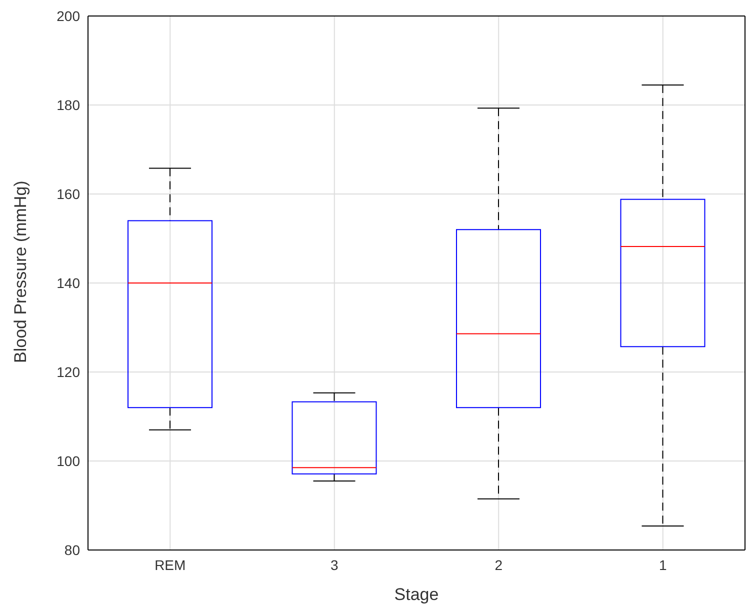  Describe the element at coordinates (68, 460) in the screenshot. I see `y-tick-label: 100` at that location.